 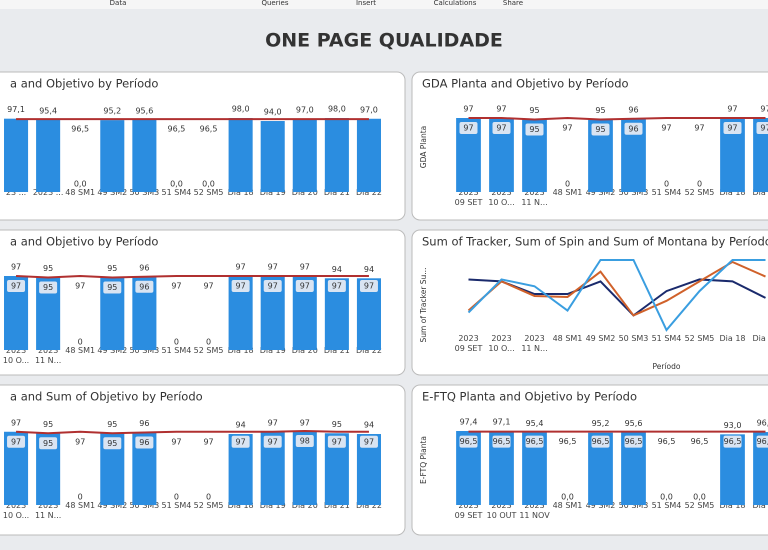 What do you see at coordinates (305, 109) in the screenshot?
I see `value-label: 97,0` at bounding box center [305, 109].